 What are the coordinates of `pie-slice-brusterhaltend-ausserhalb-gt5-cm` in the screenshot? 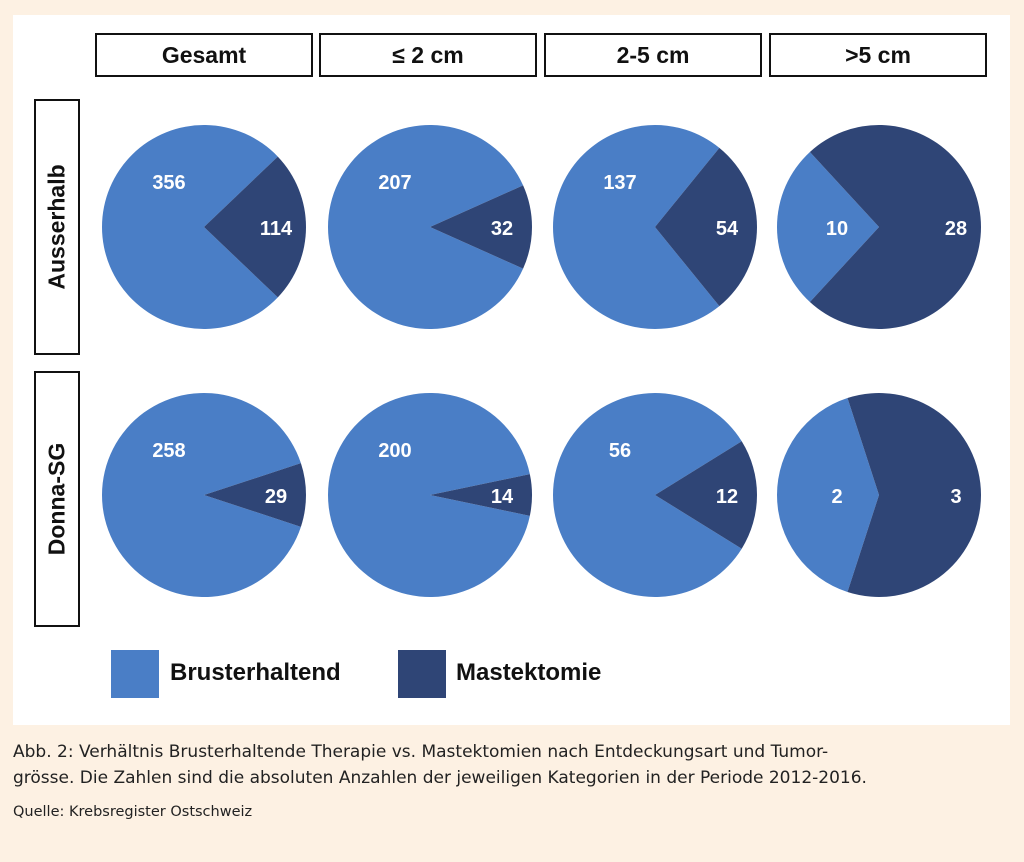 It's located at (827, 227).